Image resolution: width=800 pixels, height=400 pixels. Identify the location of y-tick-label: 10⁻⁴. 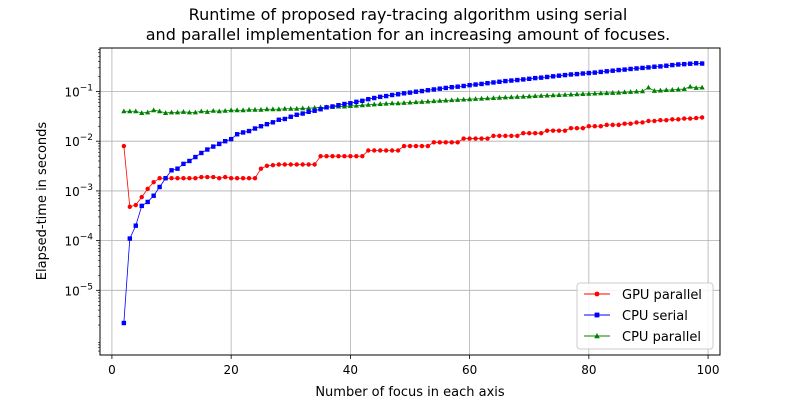
(78, 241).